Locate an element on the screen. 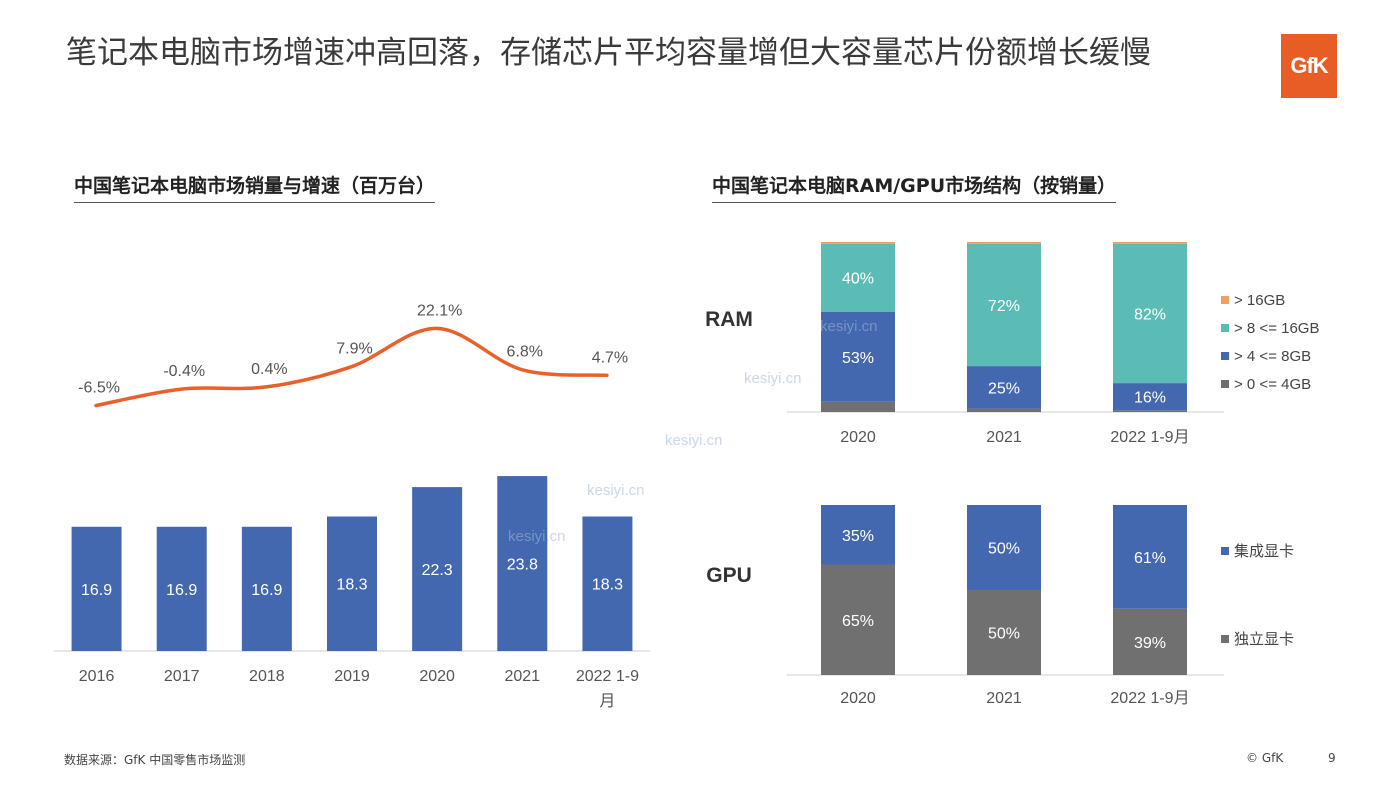 The image size is (1400, 788). ram-row-label: RAM is located at coordinates (729, 319).